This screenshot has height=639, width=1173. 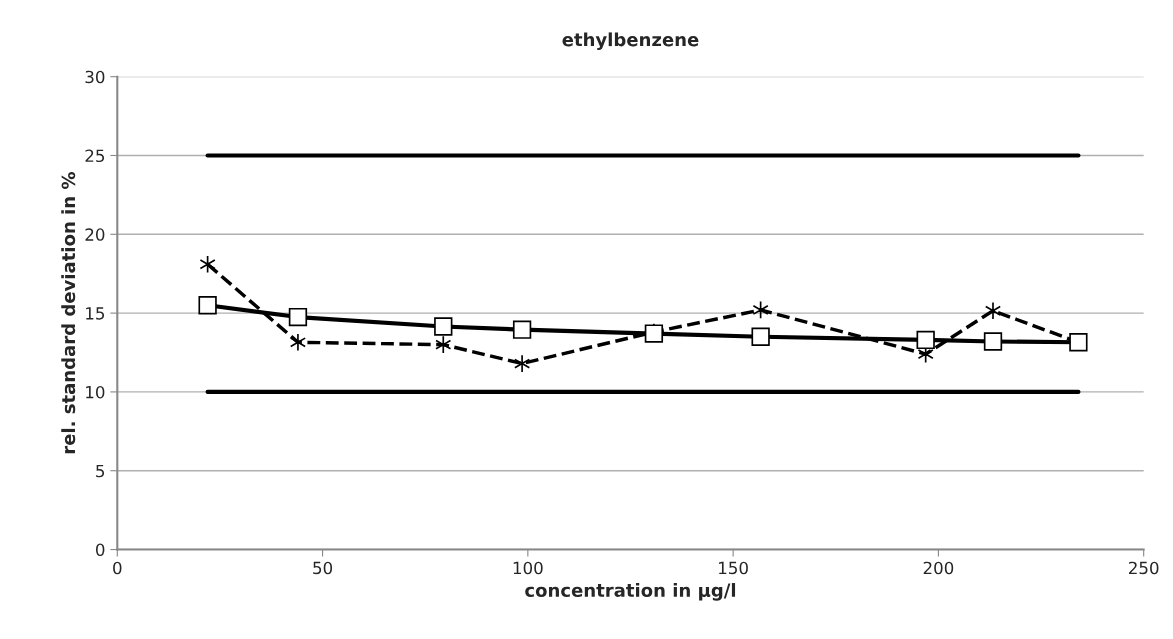 What do you see at coordinates (733, 568) in the screenshot?
I see `x-tick-label: 150` at bounding box center [733, 568].